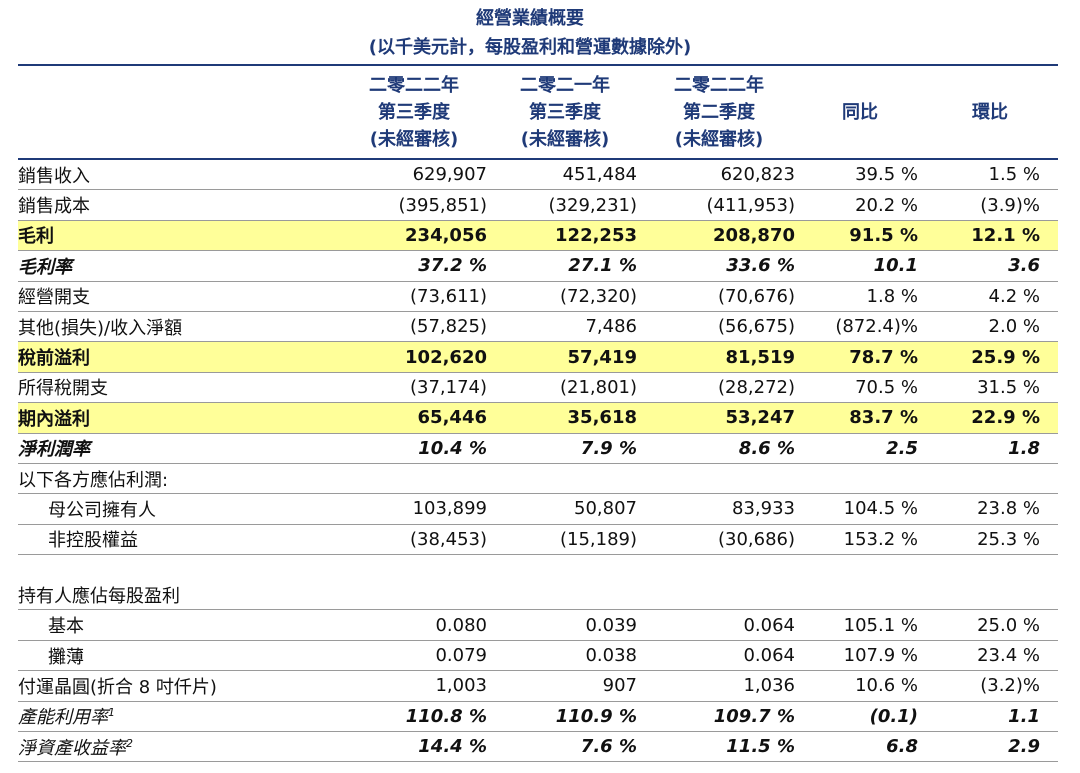 This screenshot has width=1080, height=773. What do you see at coordinates (54, 298) in the screenshot?
I see `row-label-text: 經營開支` at bounding box center [54, 298].